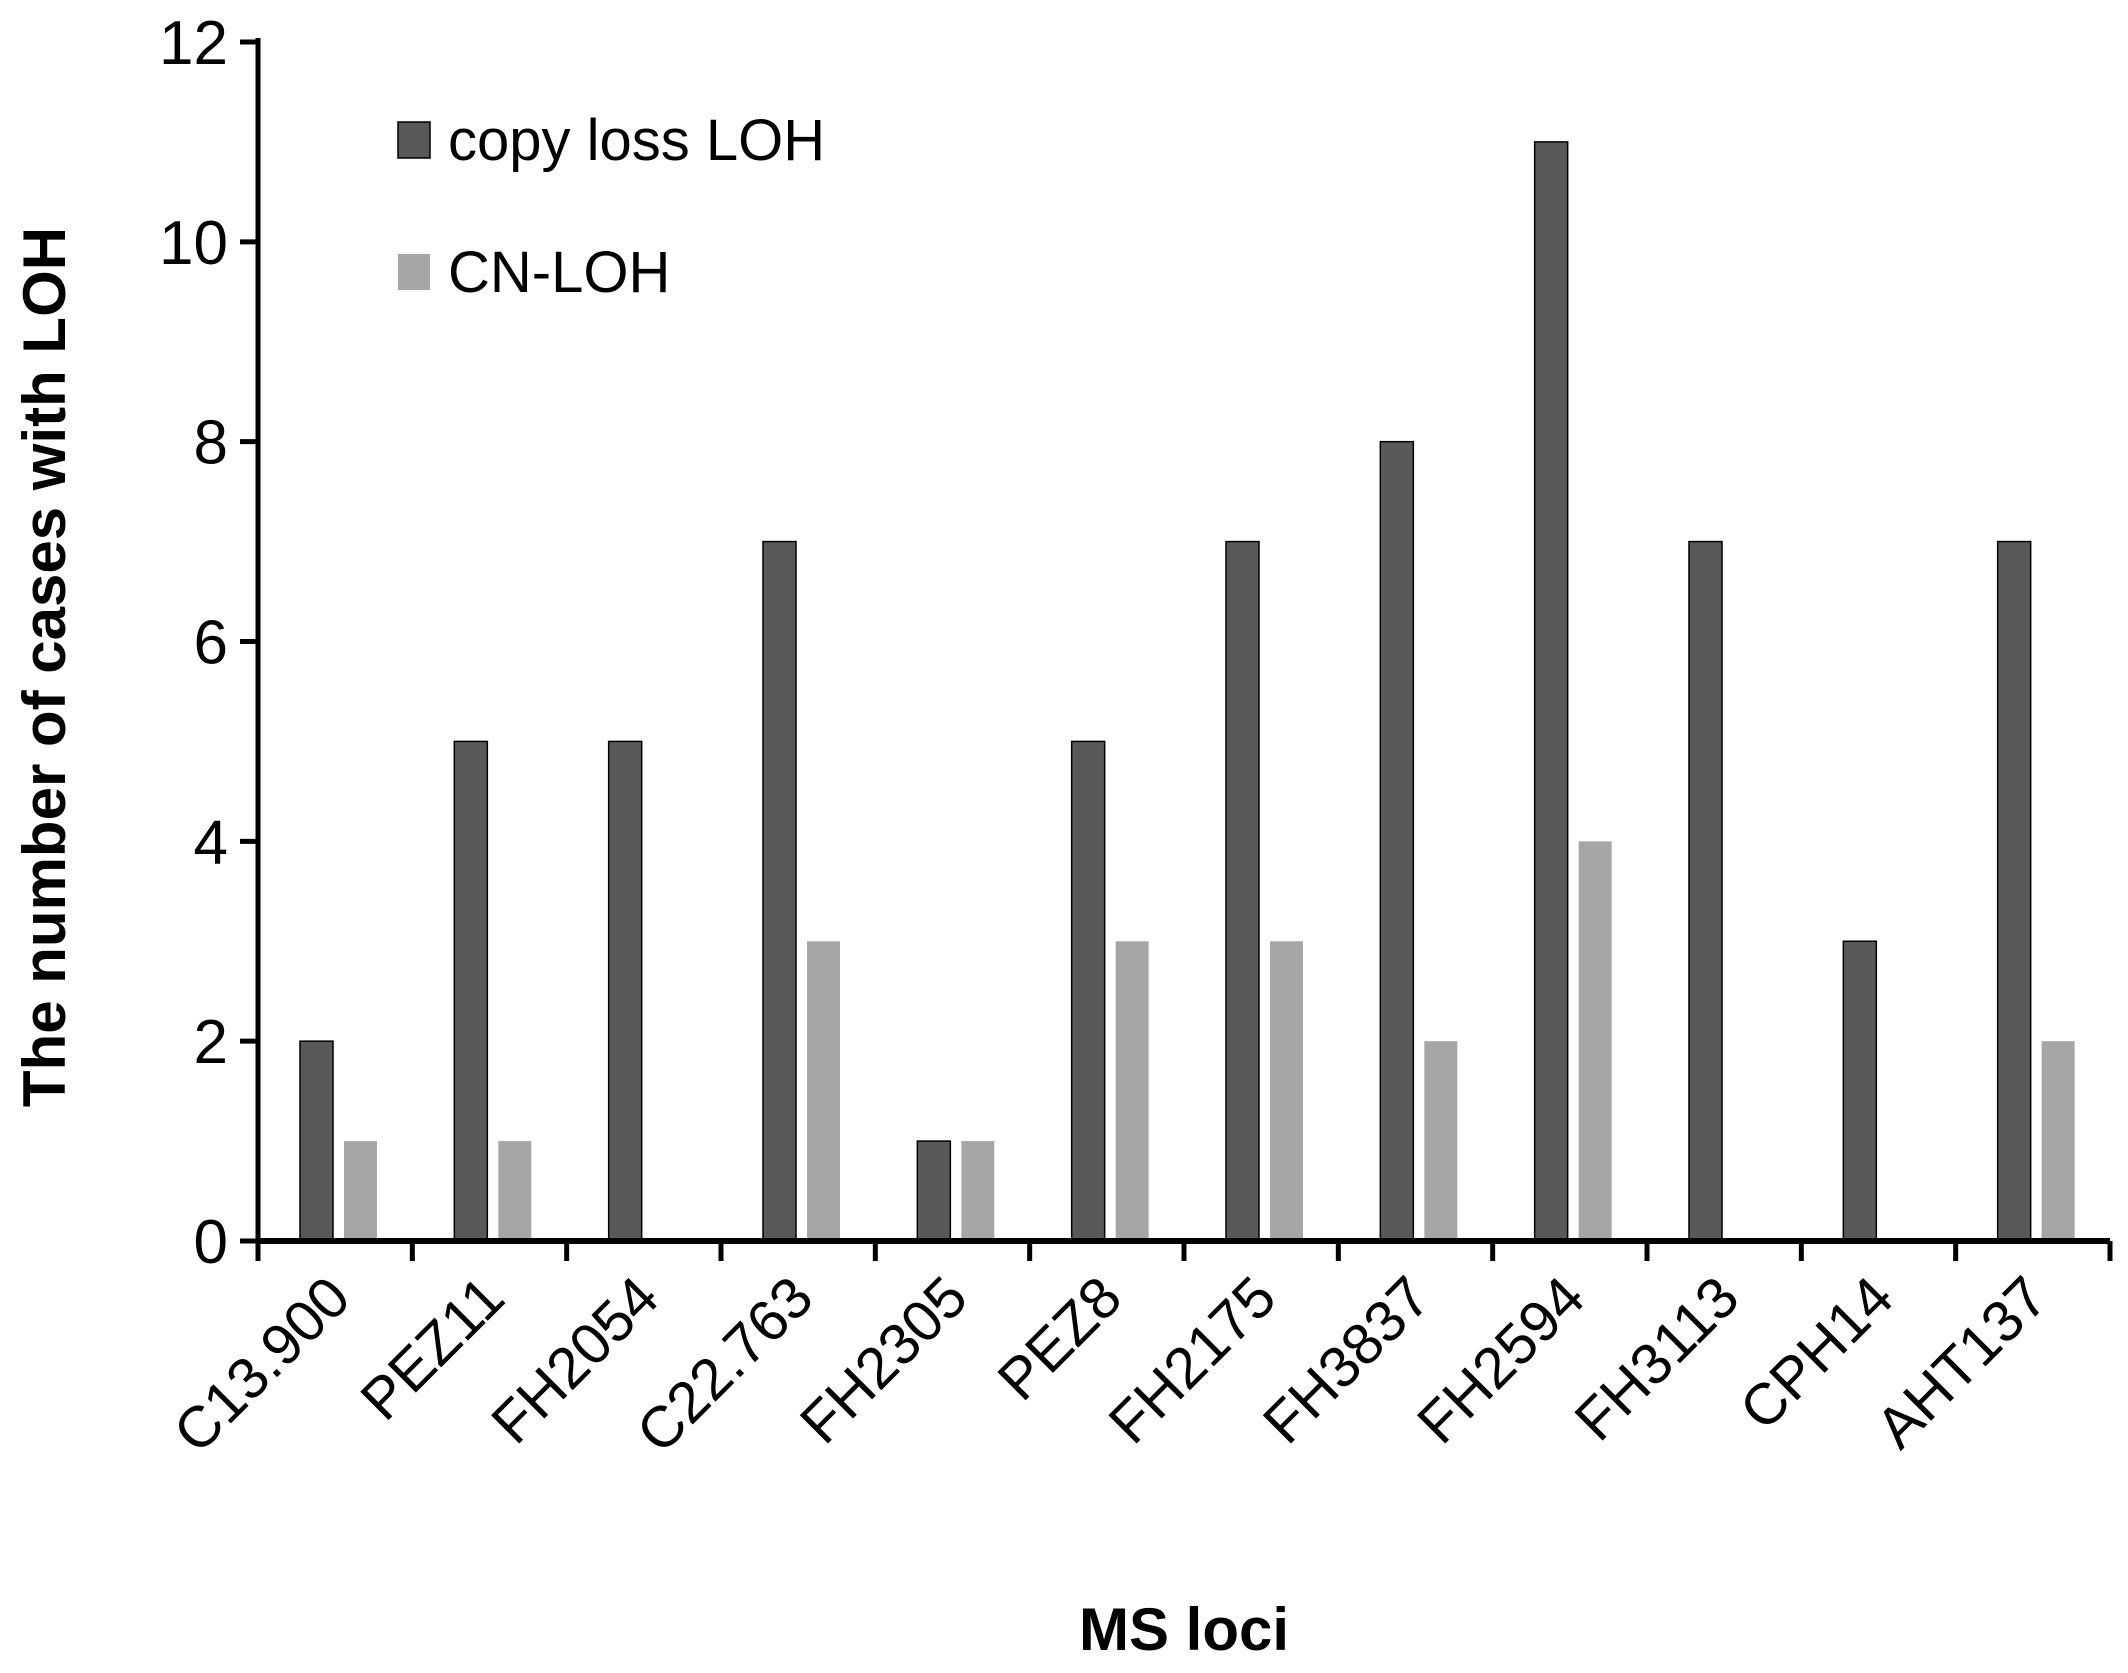 The width and height of the screenshot is (2128, 1673). Describe the element at coordinates (1441, 1141) in the screenshot. I see `bar-cn-loh-fh3837` at that location.